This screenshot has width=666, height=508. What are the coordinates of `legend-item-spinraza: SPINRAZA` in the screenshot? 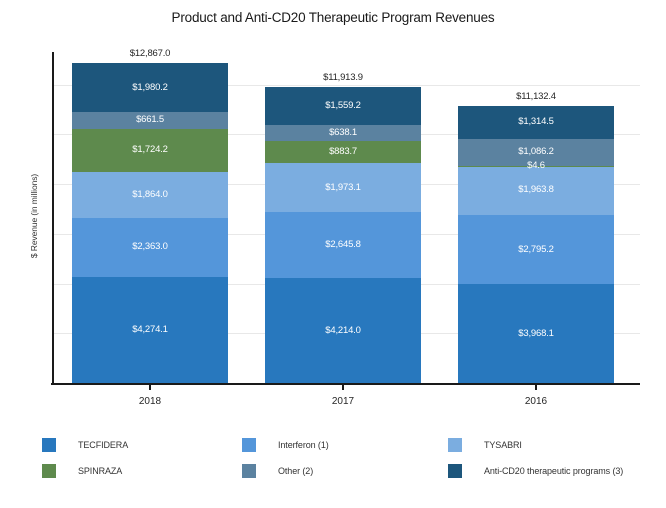 It's located at (82, 471).